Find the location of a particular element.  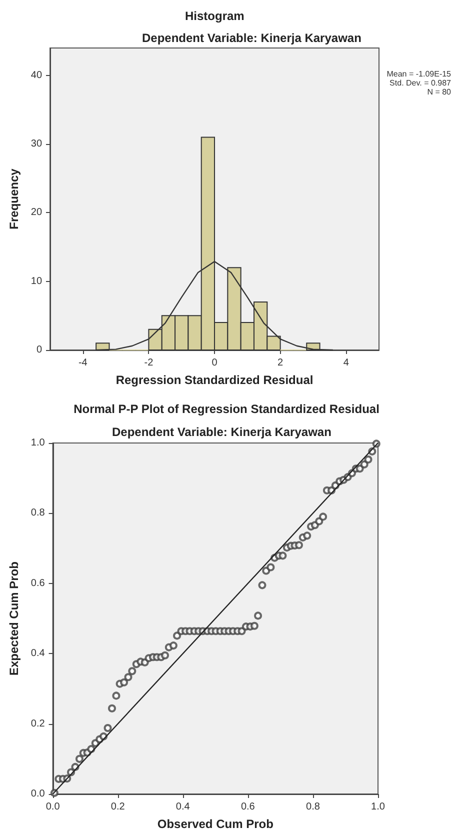

y-tick-label: 0.2 is located at coordinates (38, 724).